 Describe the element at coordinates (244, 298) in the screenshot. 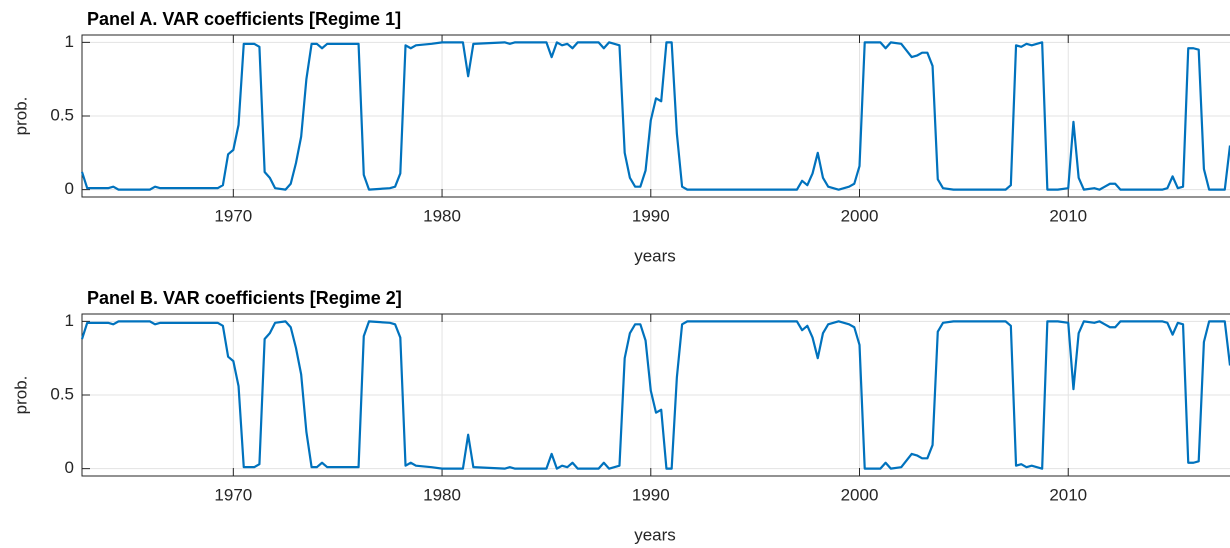

I see `chart-title: Panel B. VAR coefficients [Regime 2]` at that location.